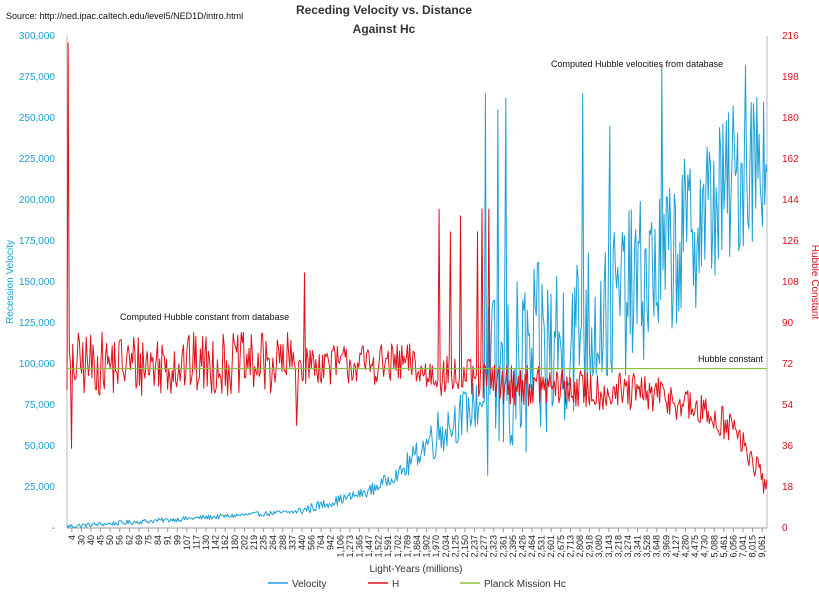 Image resolution: width=819 pixels, height=593 pixels. What do you see at coordinates (475, 546) in the screenshot?
I see `x-tick-label: 2,237` at bounding box center [475, 546].